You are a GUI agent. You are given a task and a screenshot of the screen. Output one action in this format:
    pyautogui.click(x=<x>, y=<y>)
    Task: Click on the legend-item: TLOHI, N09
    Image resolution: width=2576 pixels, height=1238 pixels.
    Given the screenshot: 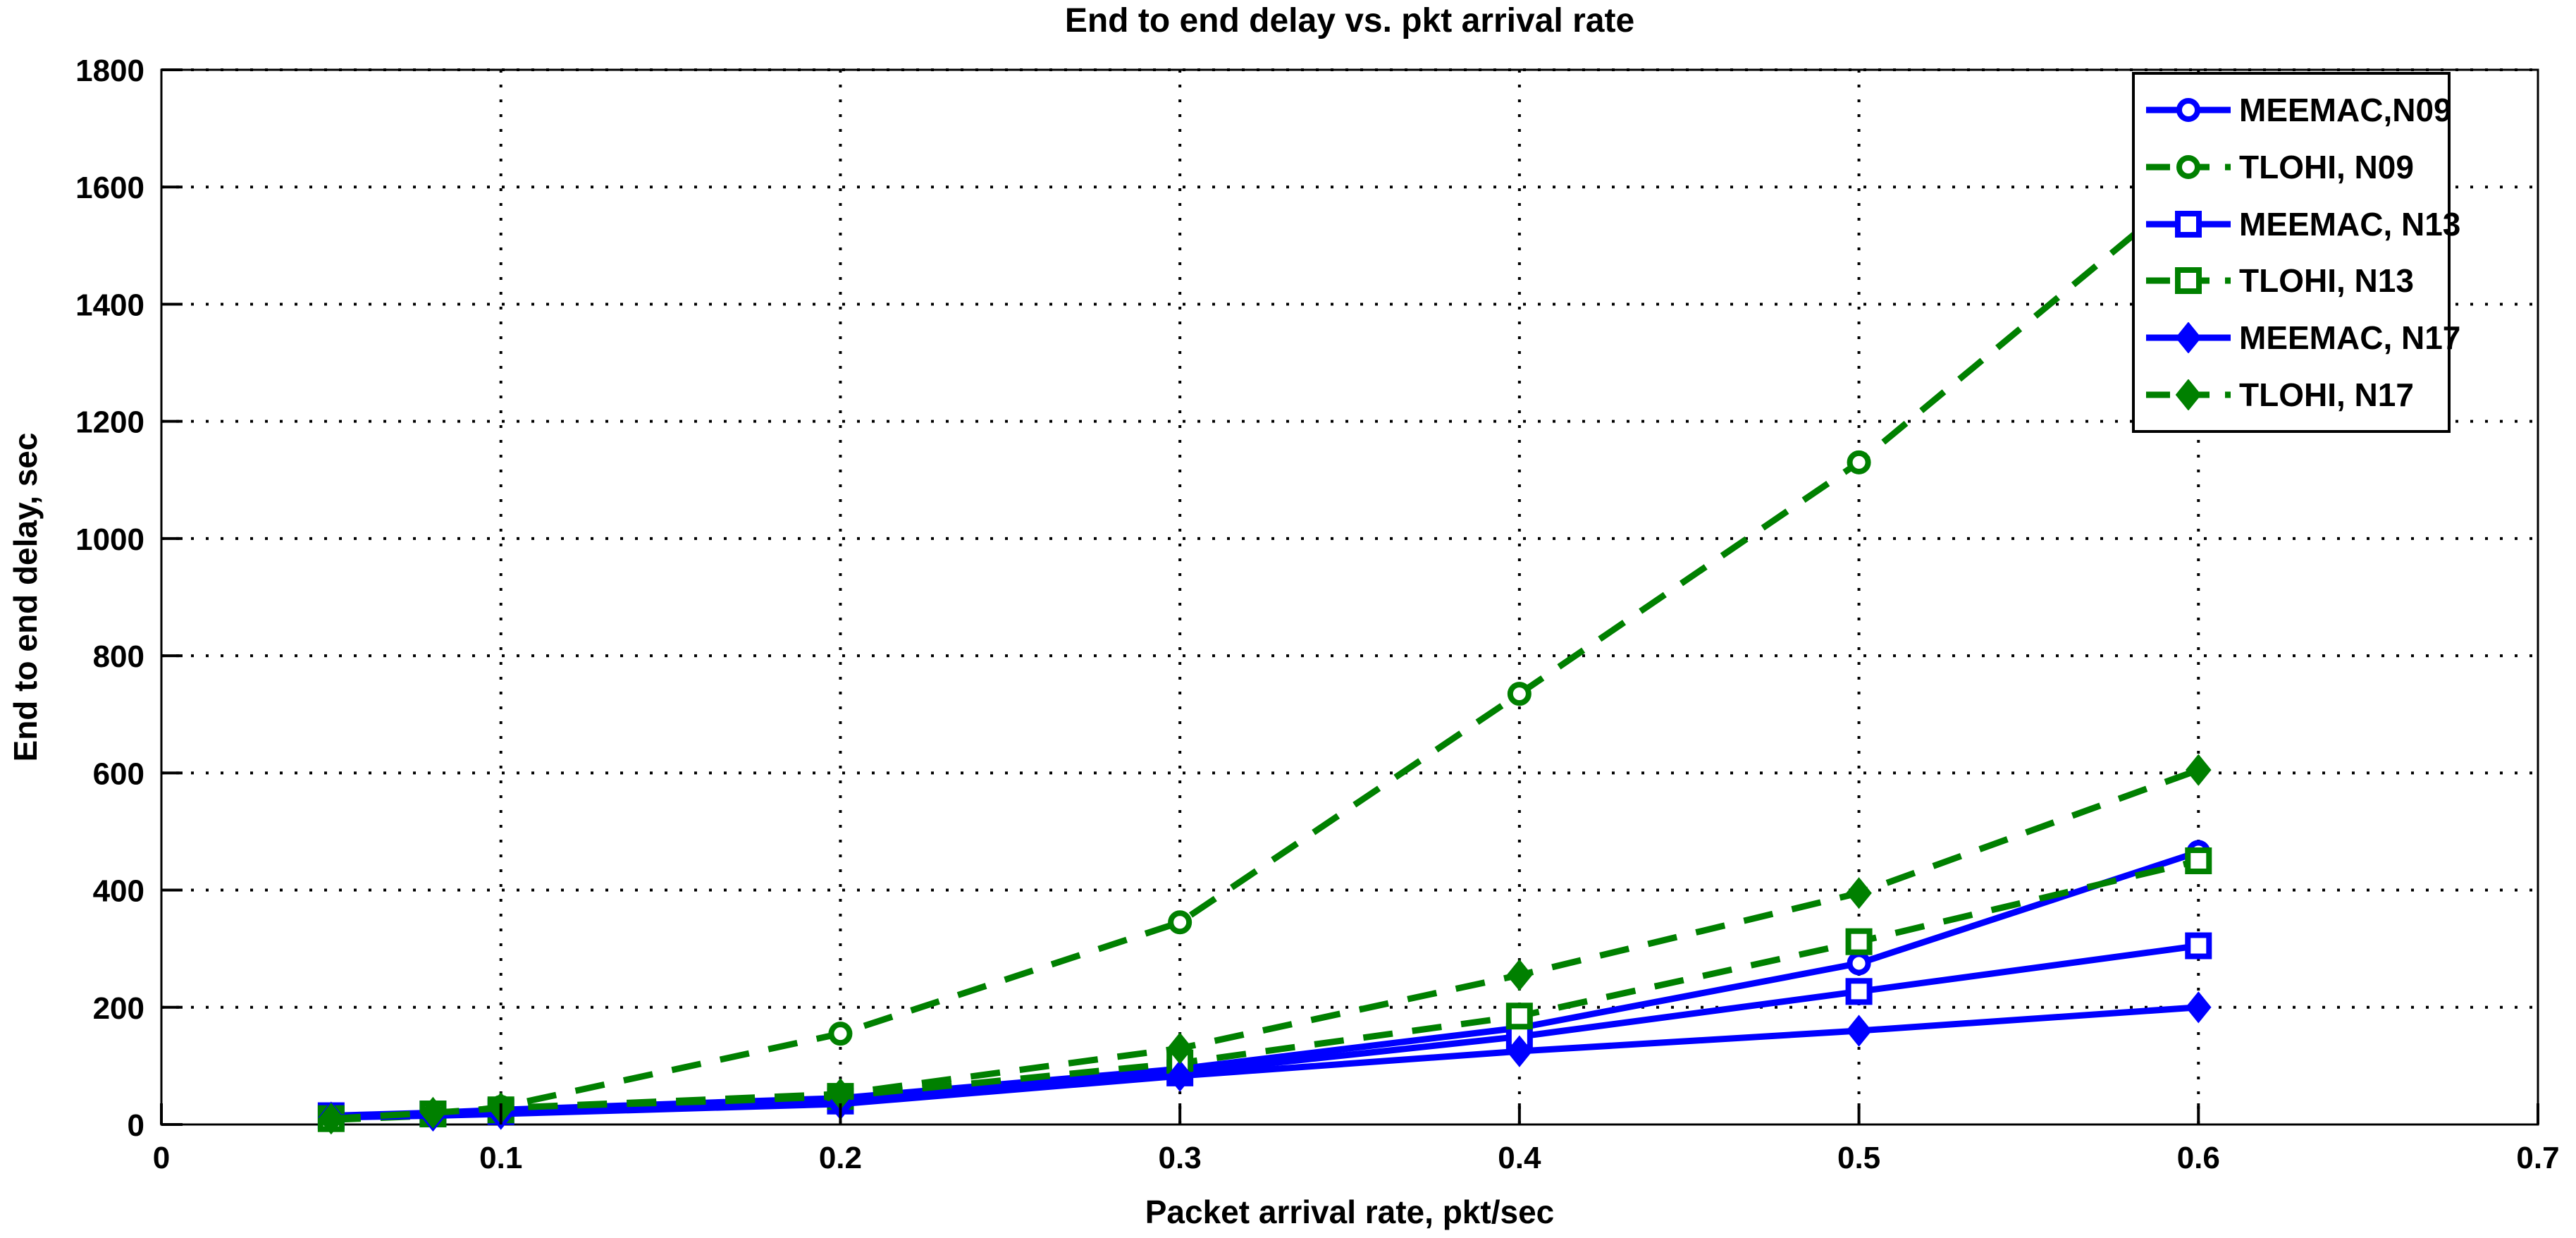 What is the action you would take?
    pyautogui.click(x=2295, y=167)
    